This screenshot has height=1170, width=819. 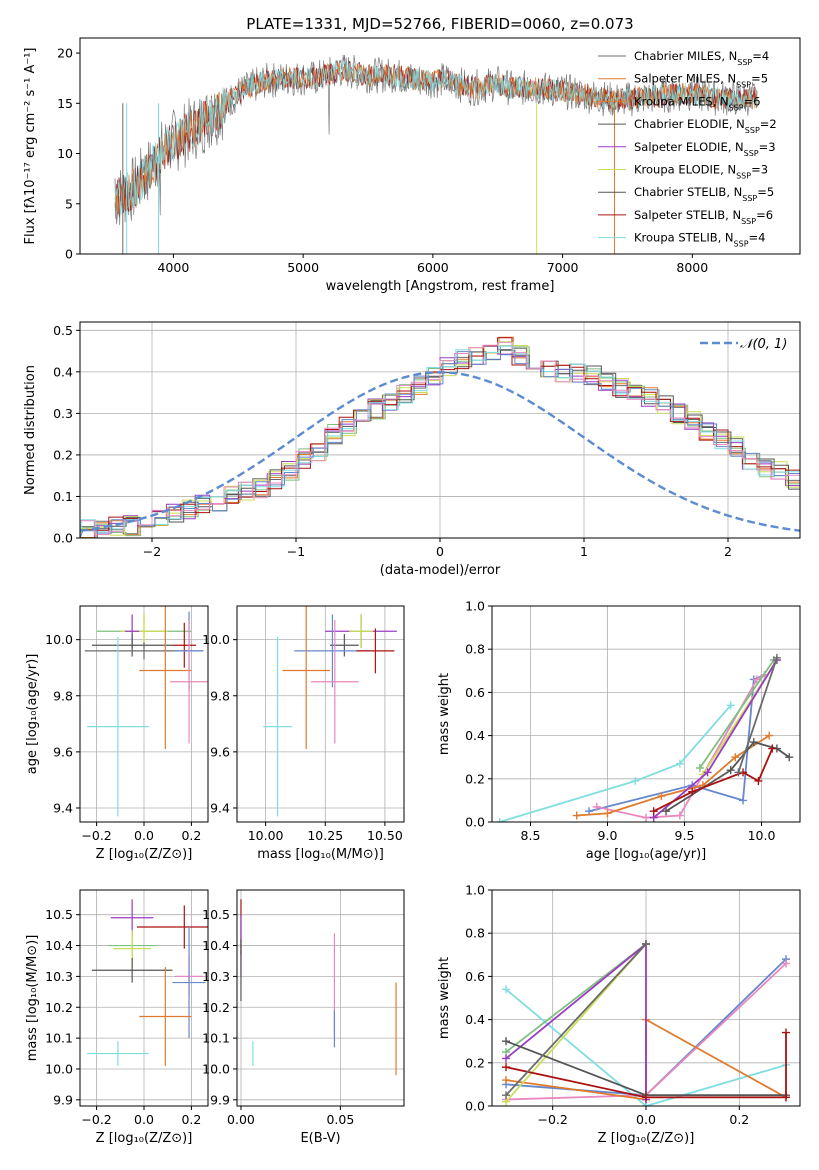 What do you see at coordinates (303, 267) in the screenshot?
I see `x-tick-label: 5000` at bounding box center [303, 267].